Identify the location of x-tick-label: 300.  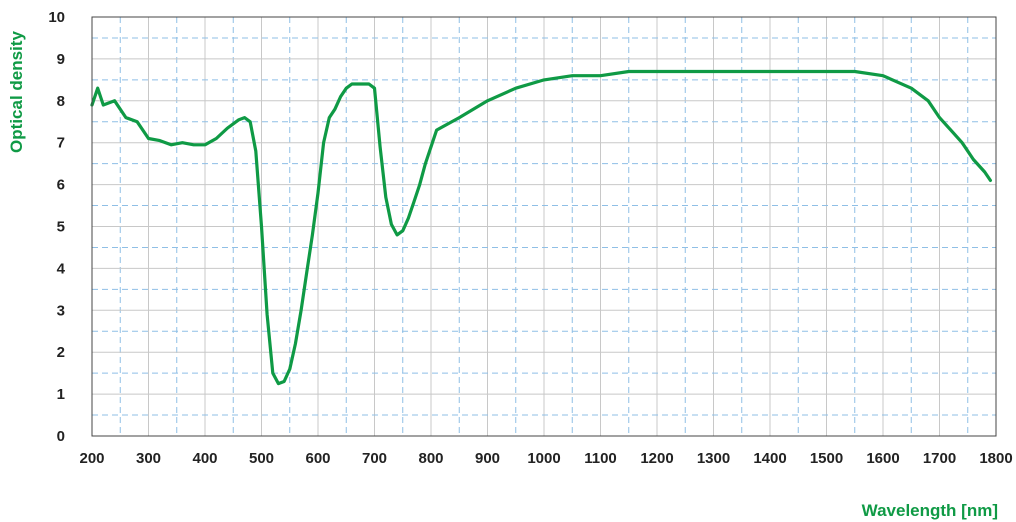
(148, 458).